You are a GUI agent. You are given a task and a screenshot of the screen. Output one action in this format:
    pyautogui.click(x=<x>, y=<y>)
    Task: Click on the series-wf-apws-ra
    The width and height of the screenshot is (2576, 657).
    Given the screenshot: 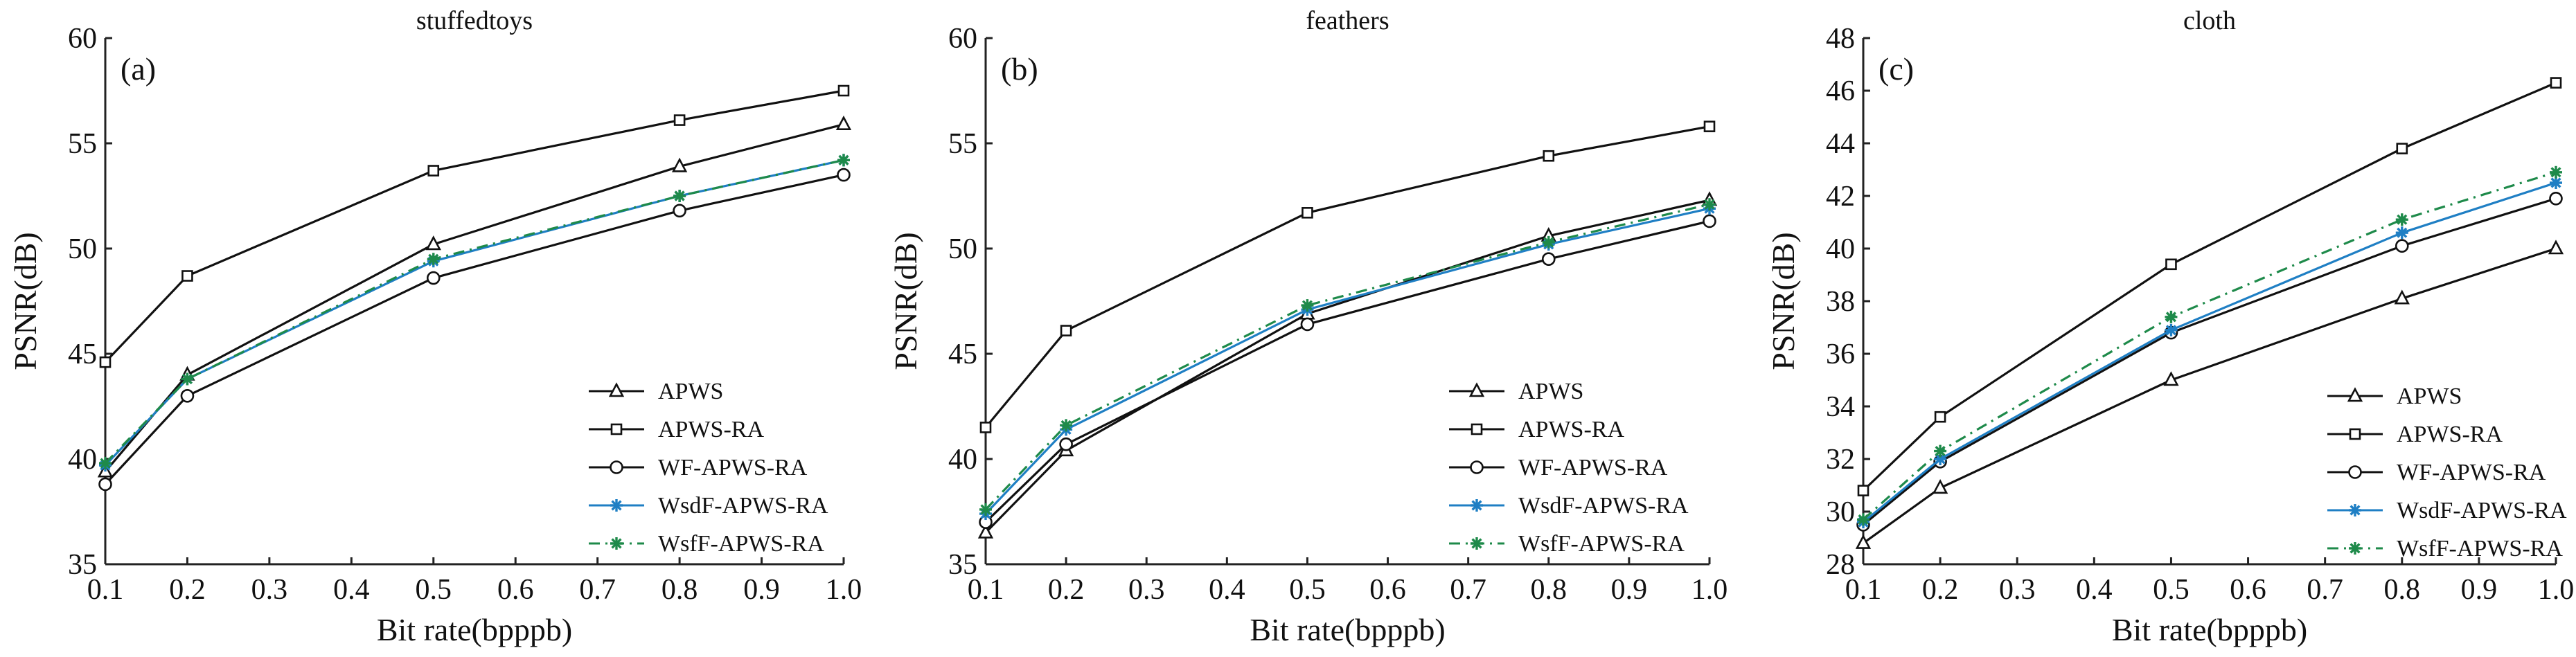 What is the action you would take?
    pyautogui.click(x=474, y=330)
    